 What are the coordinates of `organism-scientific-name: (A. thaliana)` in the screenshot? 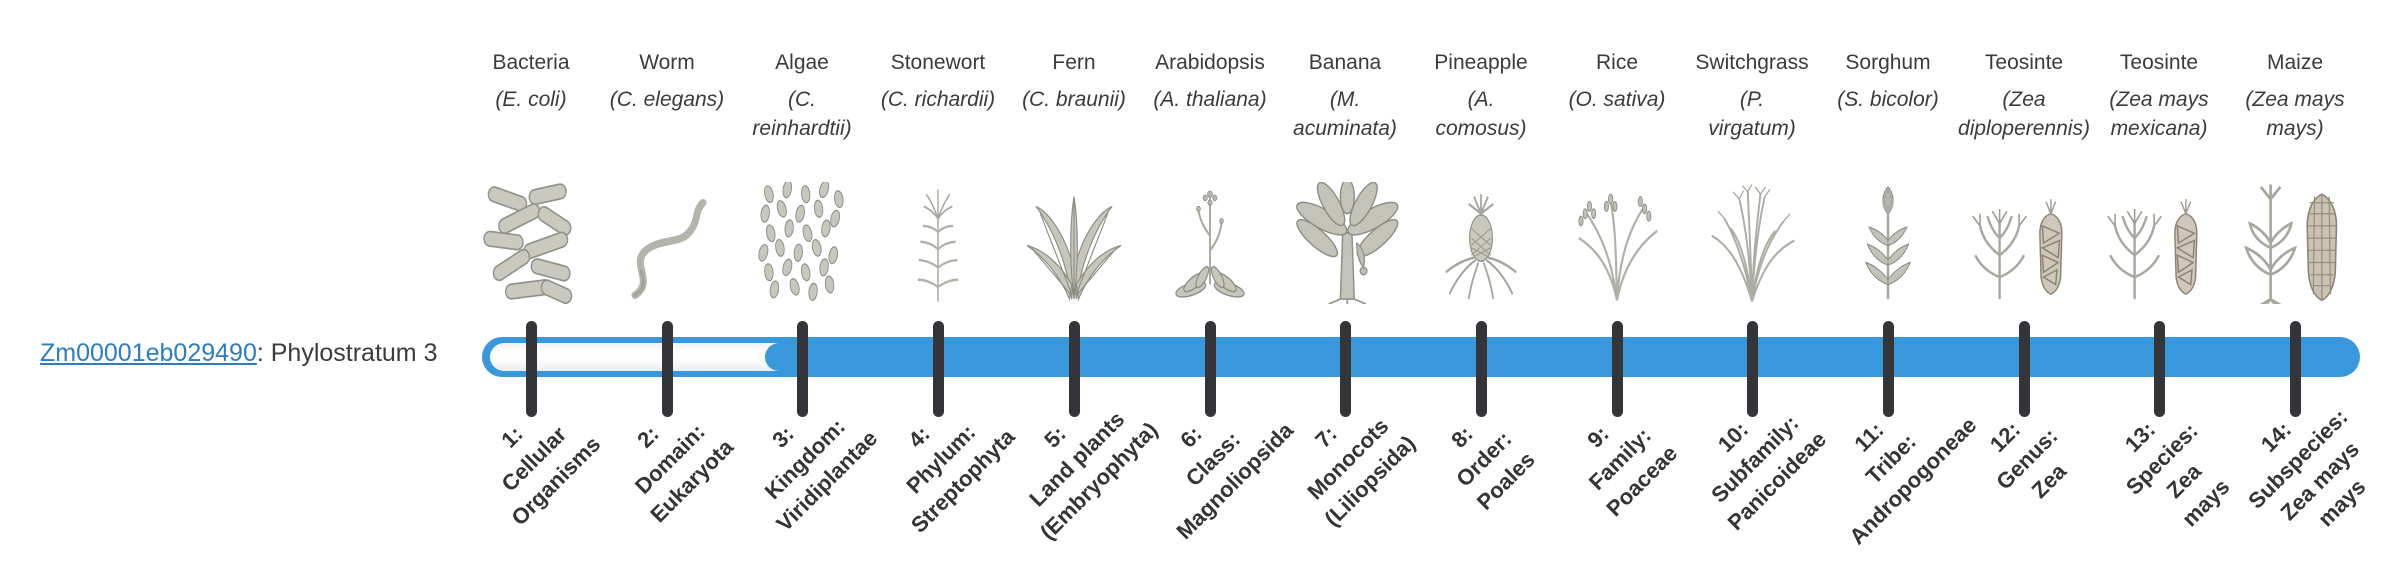 It's located at (1210, 99).